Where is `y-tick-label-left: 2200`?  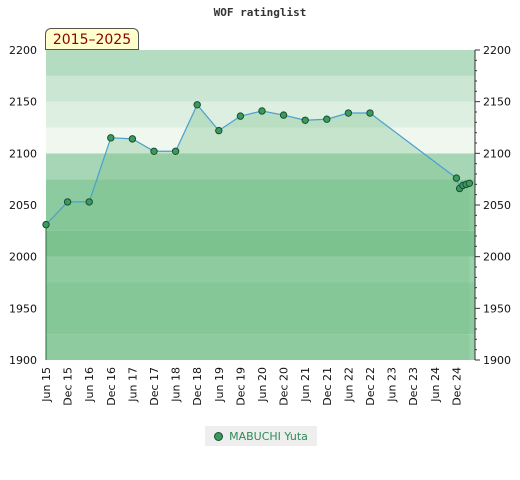 y-tick-label-left: 2200 is located at coordinates (23, 50).